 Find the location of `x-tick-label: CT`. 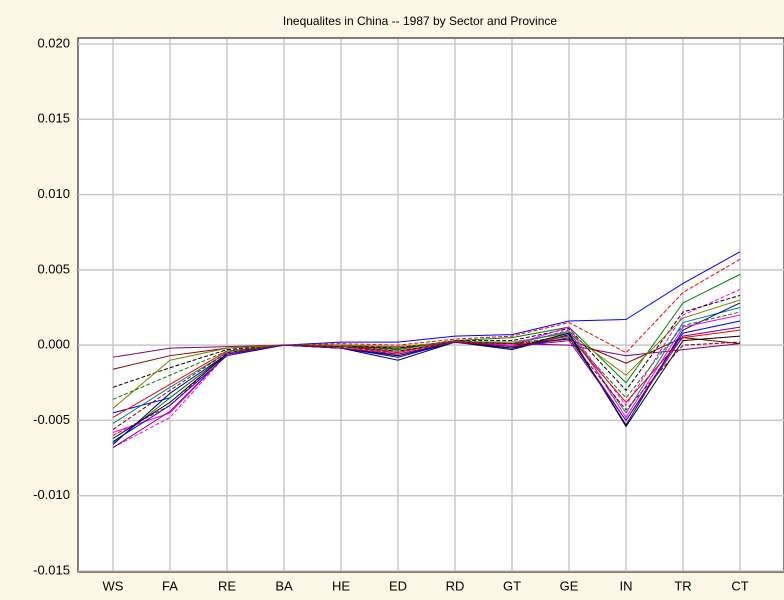

x-tick-label: CT is located at coordinates (739, 585).